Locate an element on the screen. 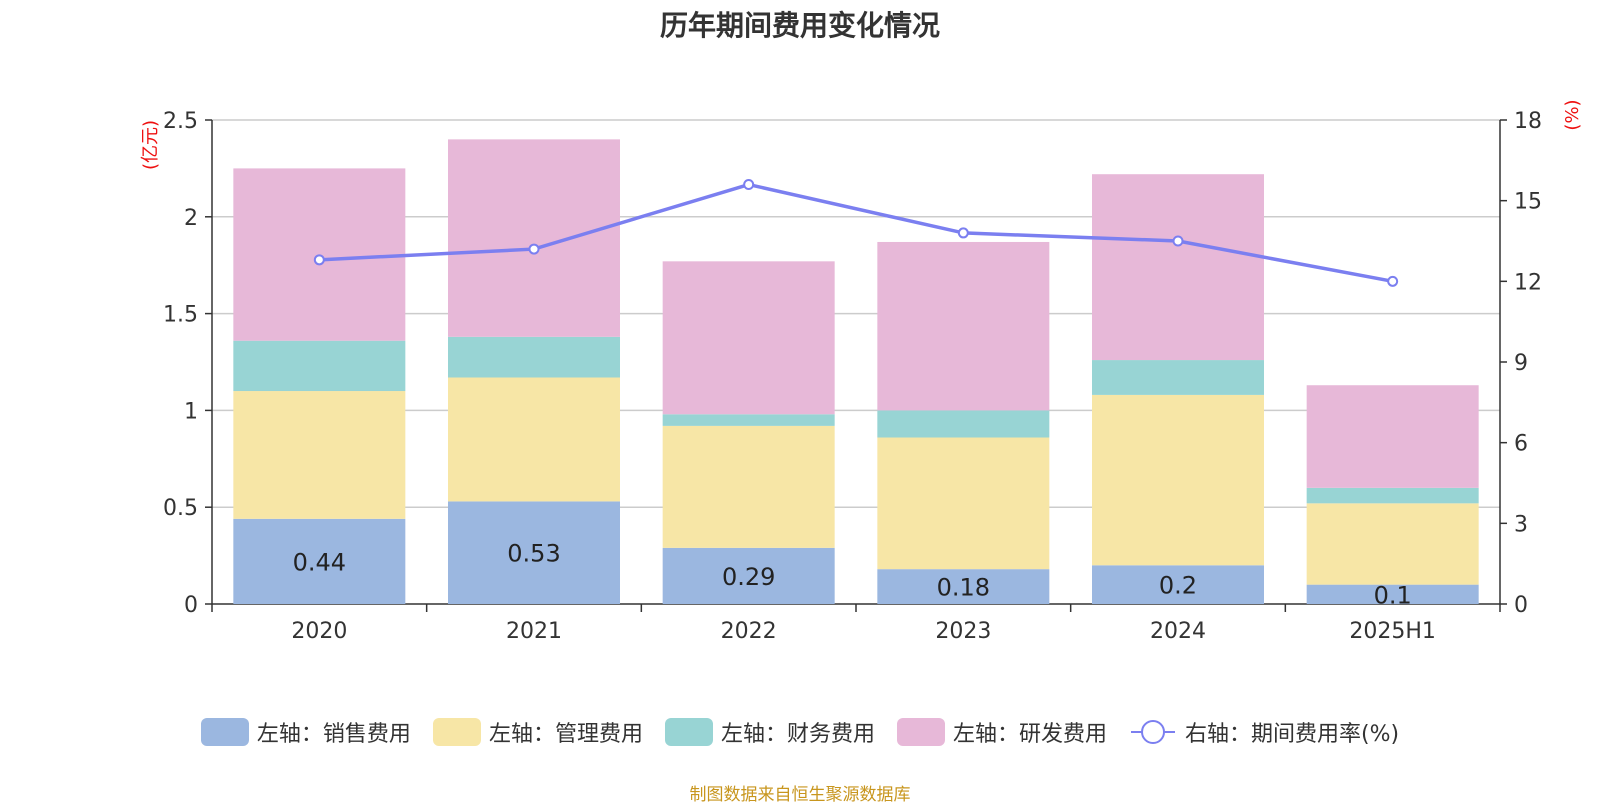 The image size is (1600, 805). right-tick-label: 6 is located at coordinates (1521, 444).